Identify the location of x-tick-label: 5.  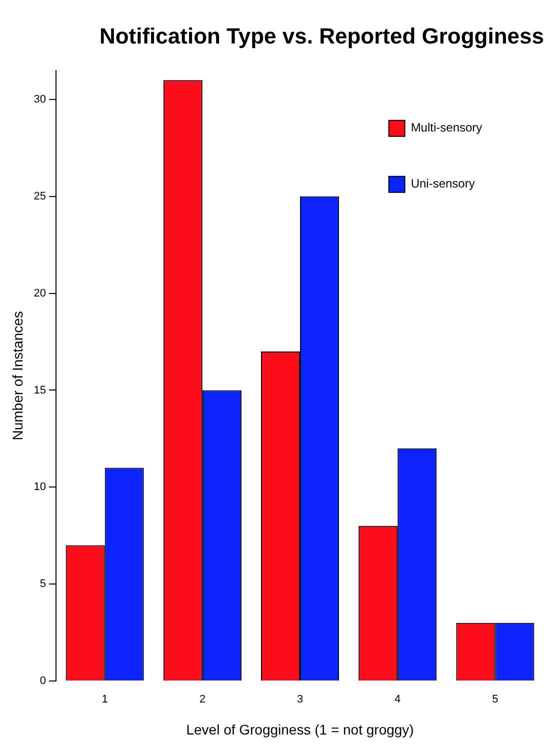
(495, 700).